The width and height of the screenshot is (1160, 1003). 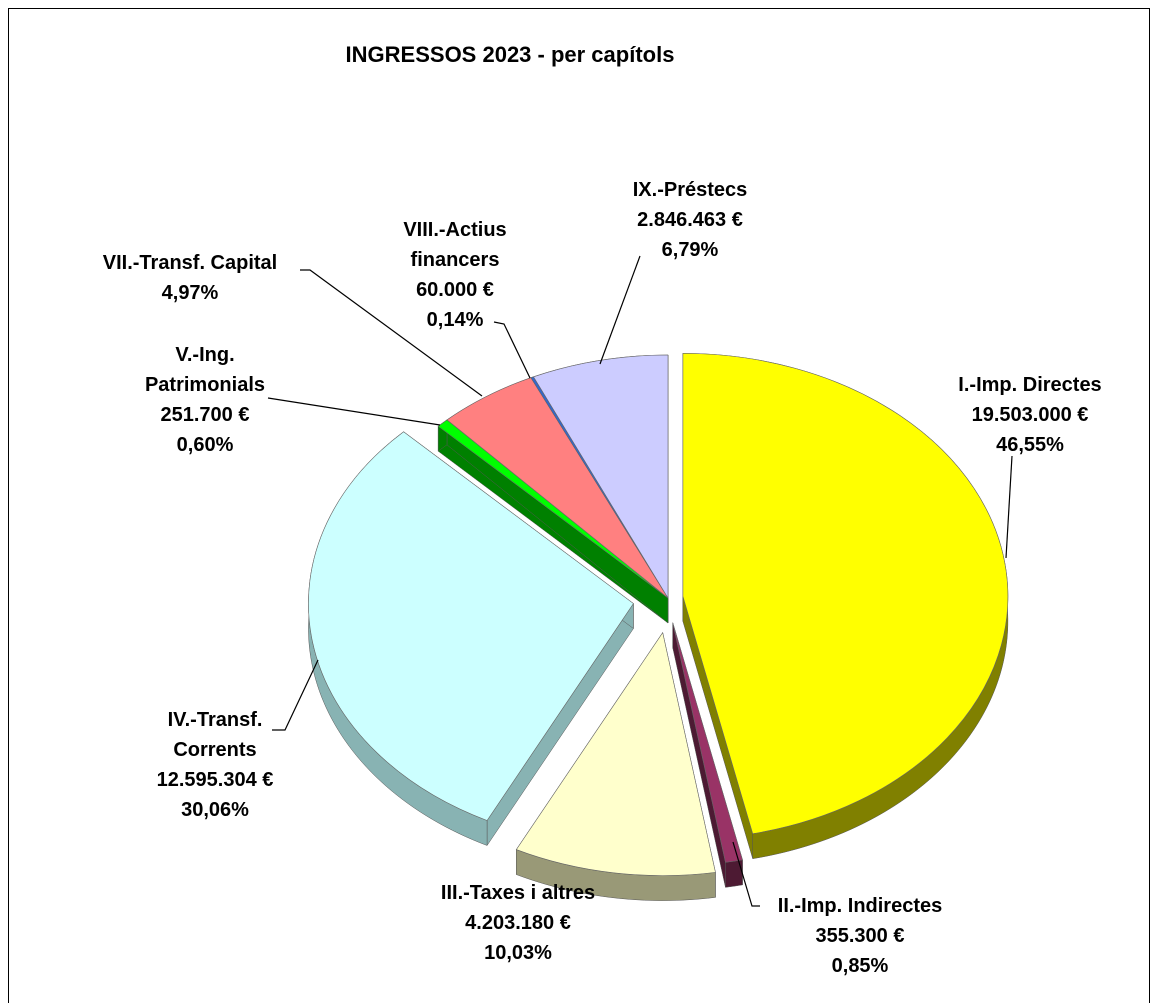 What do you see at coordinates (190, 278) in the screenshot?
I see `slice-label: VII.-Transf. Capital 4,97%` at bounding box center [190, 278].